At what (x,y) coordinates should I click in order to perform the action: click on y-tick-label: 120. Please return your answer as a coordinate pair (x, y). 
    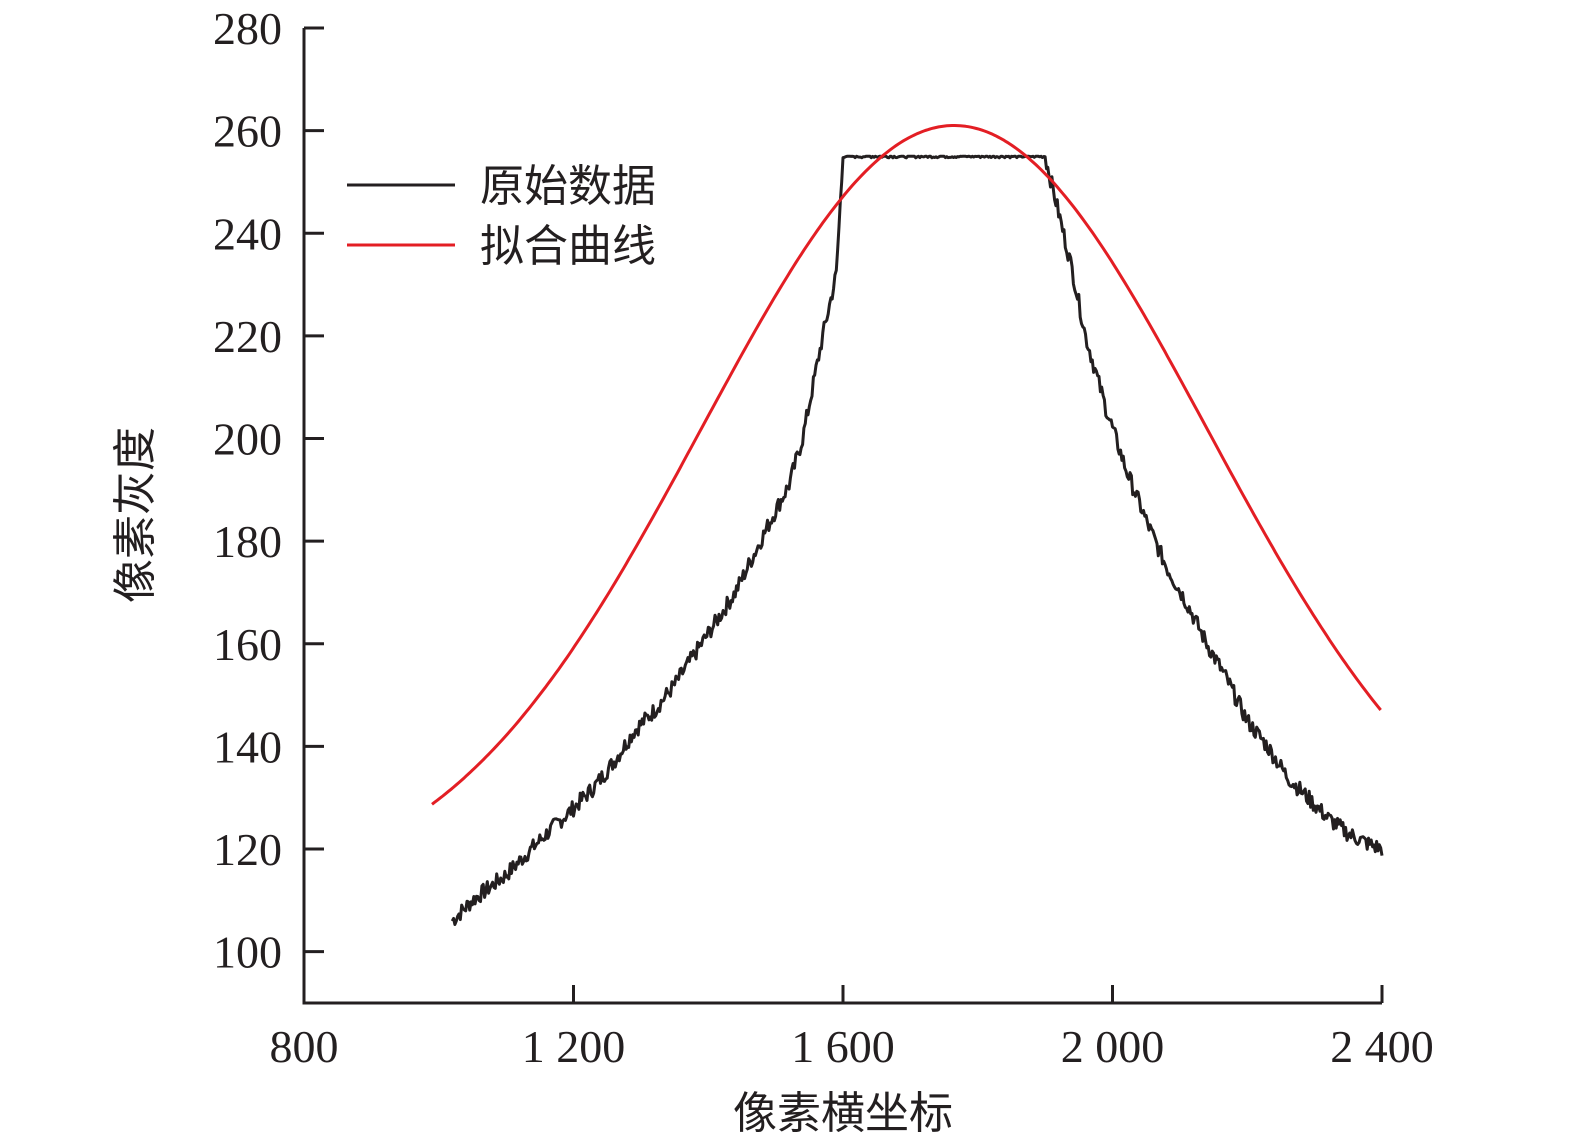
    Looking at the image, I should click on (247, 849).